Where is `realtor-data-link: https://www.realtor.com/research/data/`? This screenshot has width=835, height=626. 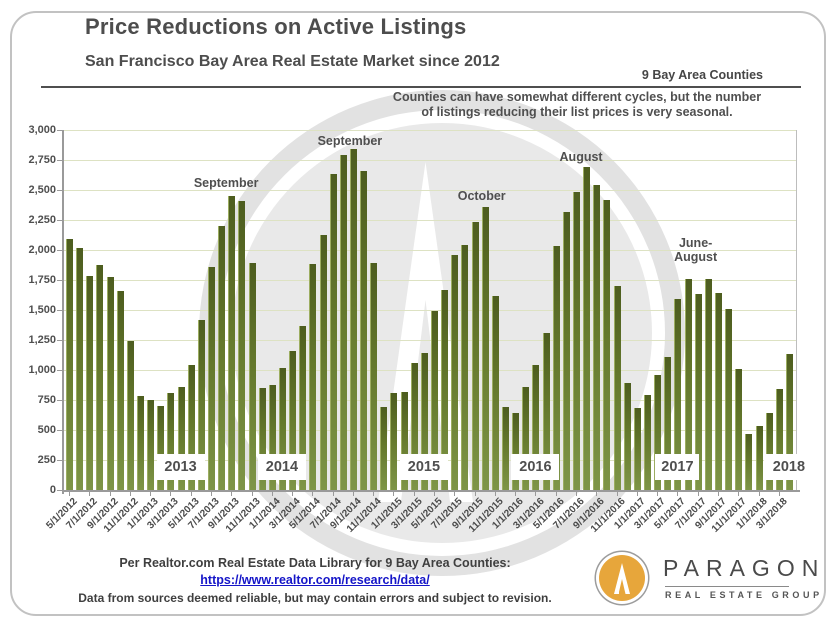
realtor-data-link: https://www.realtor.com/research/data/ is located at coordinates (315, 580).